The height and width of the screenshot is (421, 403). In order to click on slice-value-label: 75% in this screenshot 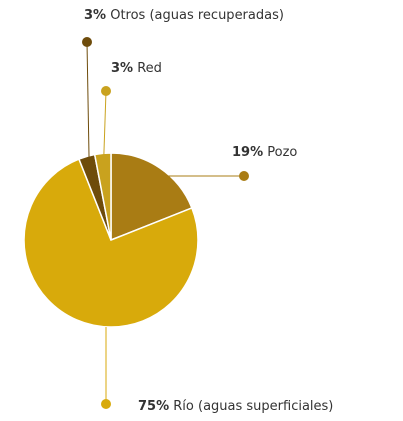, I will do `click(153, 406)`.